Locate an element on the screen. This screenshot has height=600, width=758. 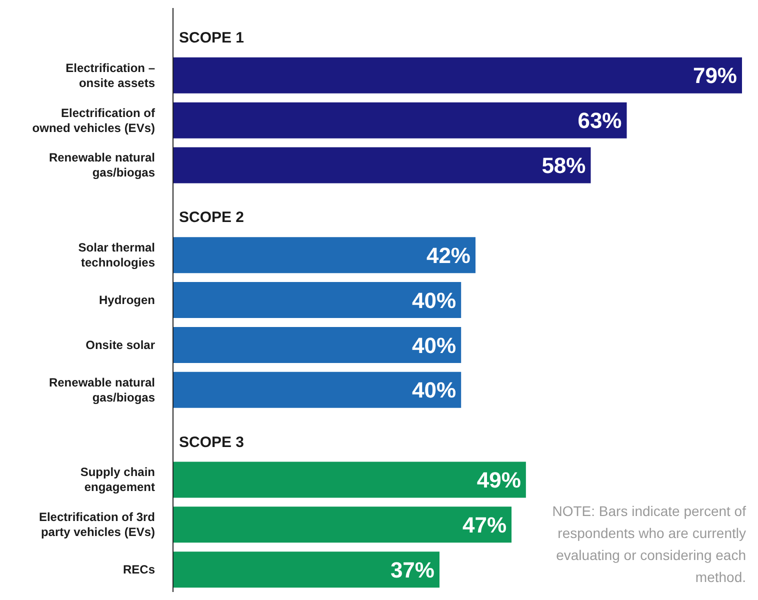
annotation: NOTE: Bars indicate percent of respondents who are currently evaluating or considering each method. is located at coordinates (648, 544).